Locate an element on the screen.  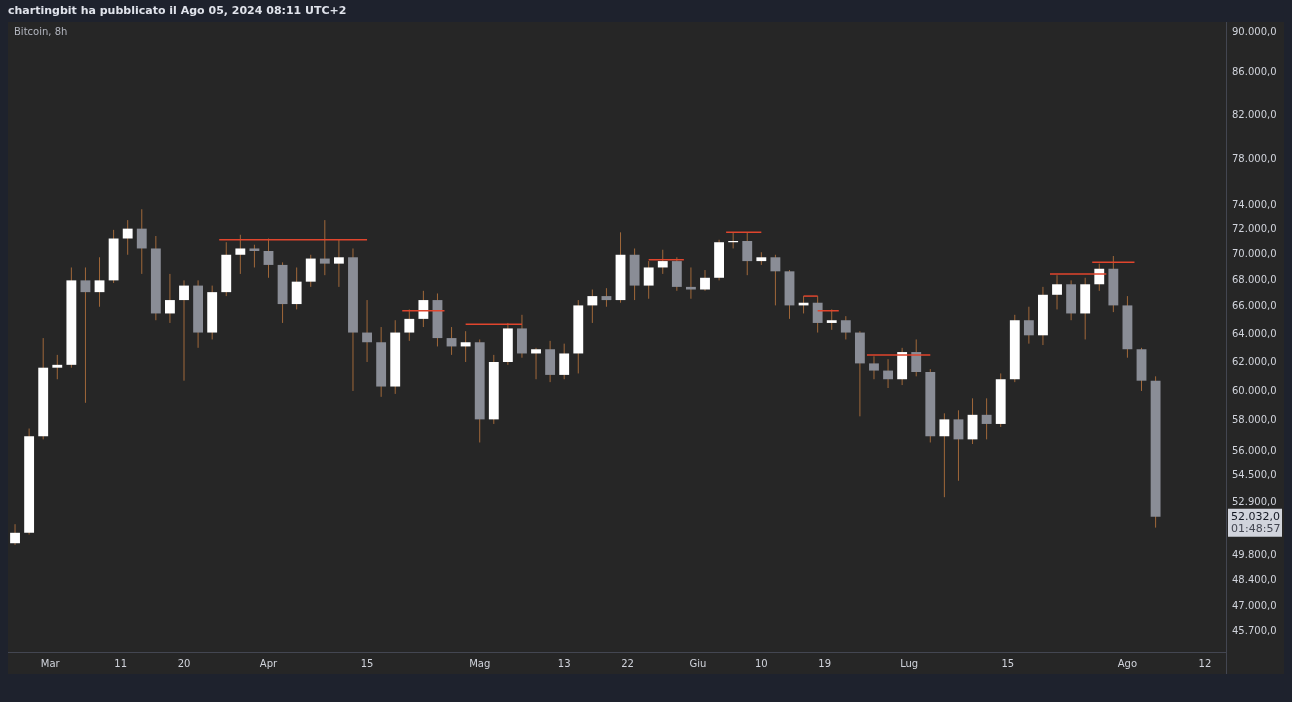
x-tick-label: 11 is located at coordinates (121, 663).